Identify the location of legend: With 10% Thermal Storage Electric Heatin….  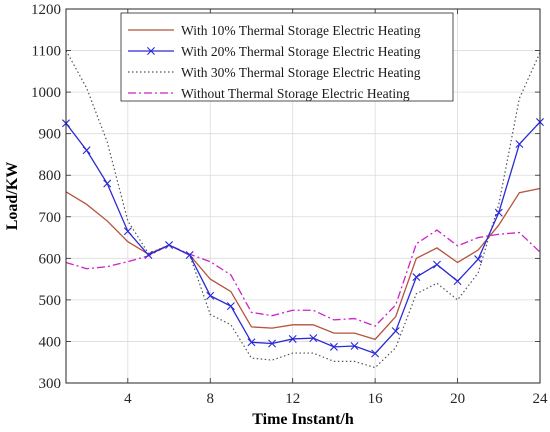
(287, 57).